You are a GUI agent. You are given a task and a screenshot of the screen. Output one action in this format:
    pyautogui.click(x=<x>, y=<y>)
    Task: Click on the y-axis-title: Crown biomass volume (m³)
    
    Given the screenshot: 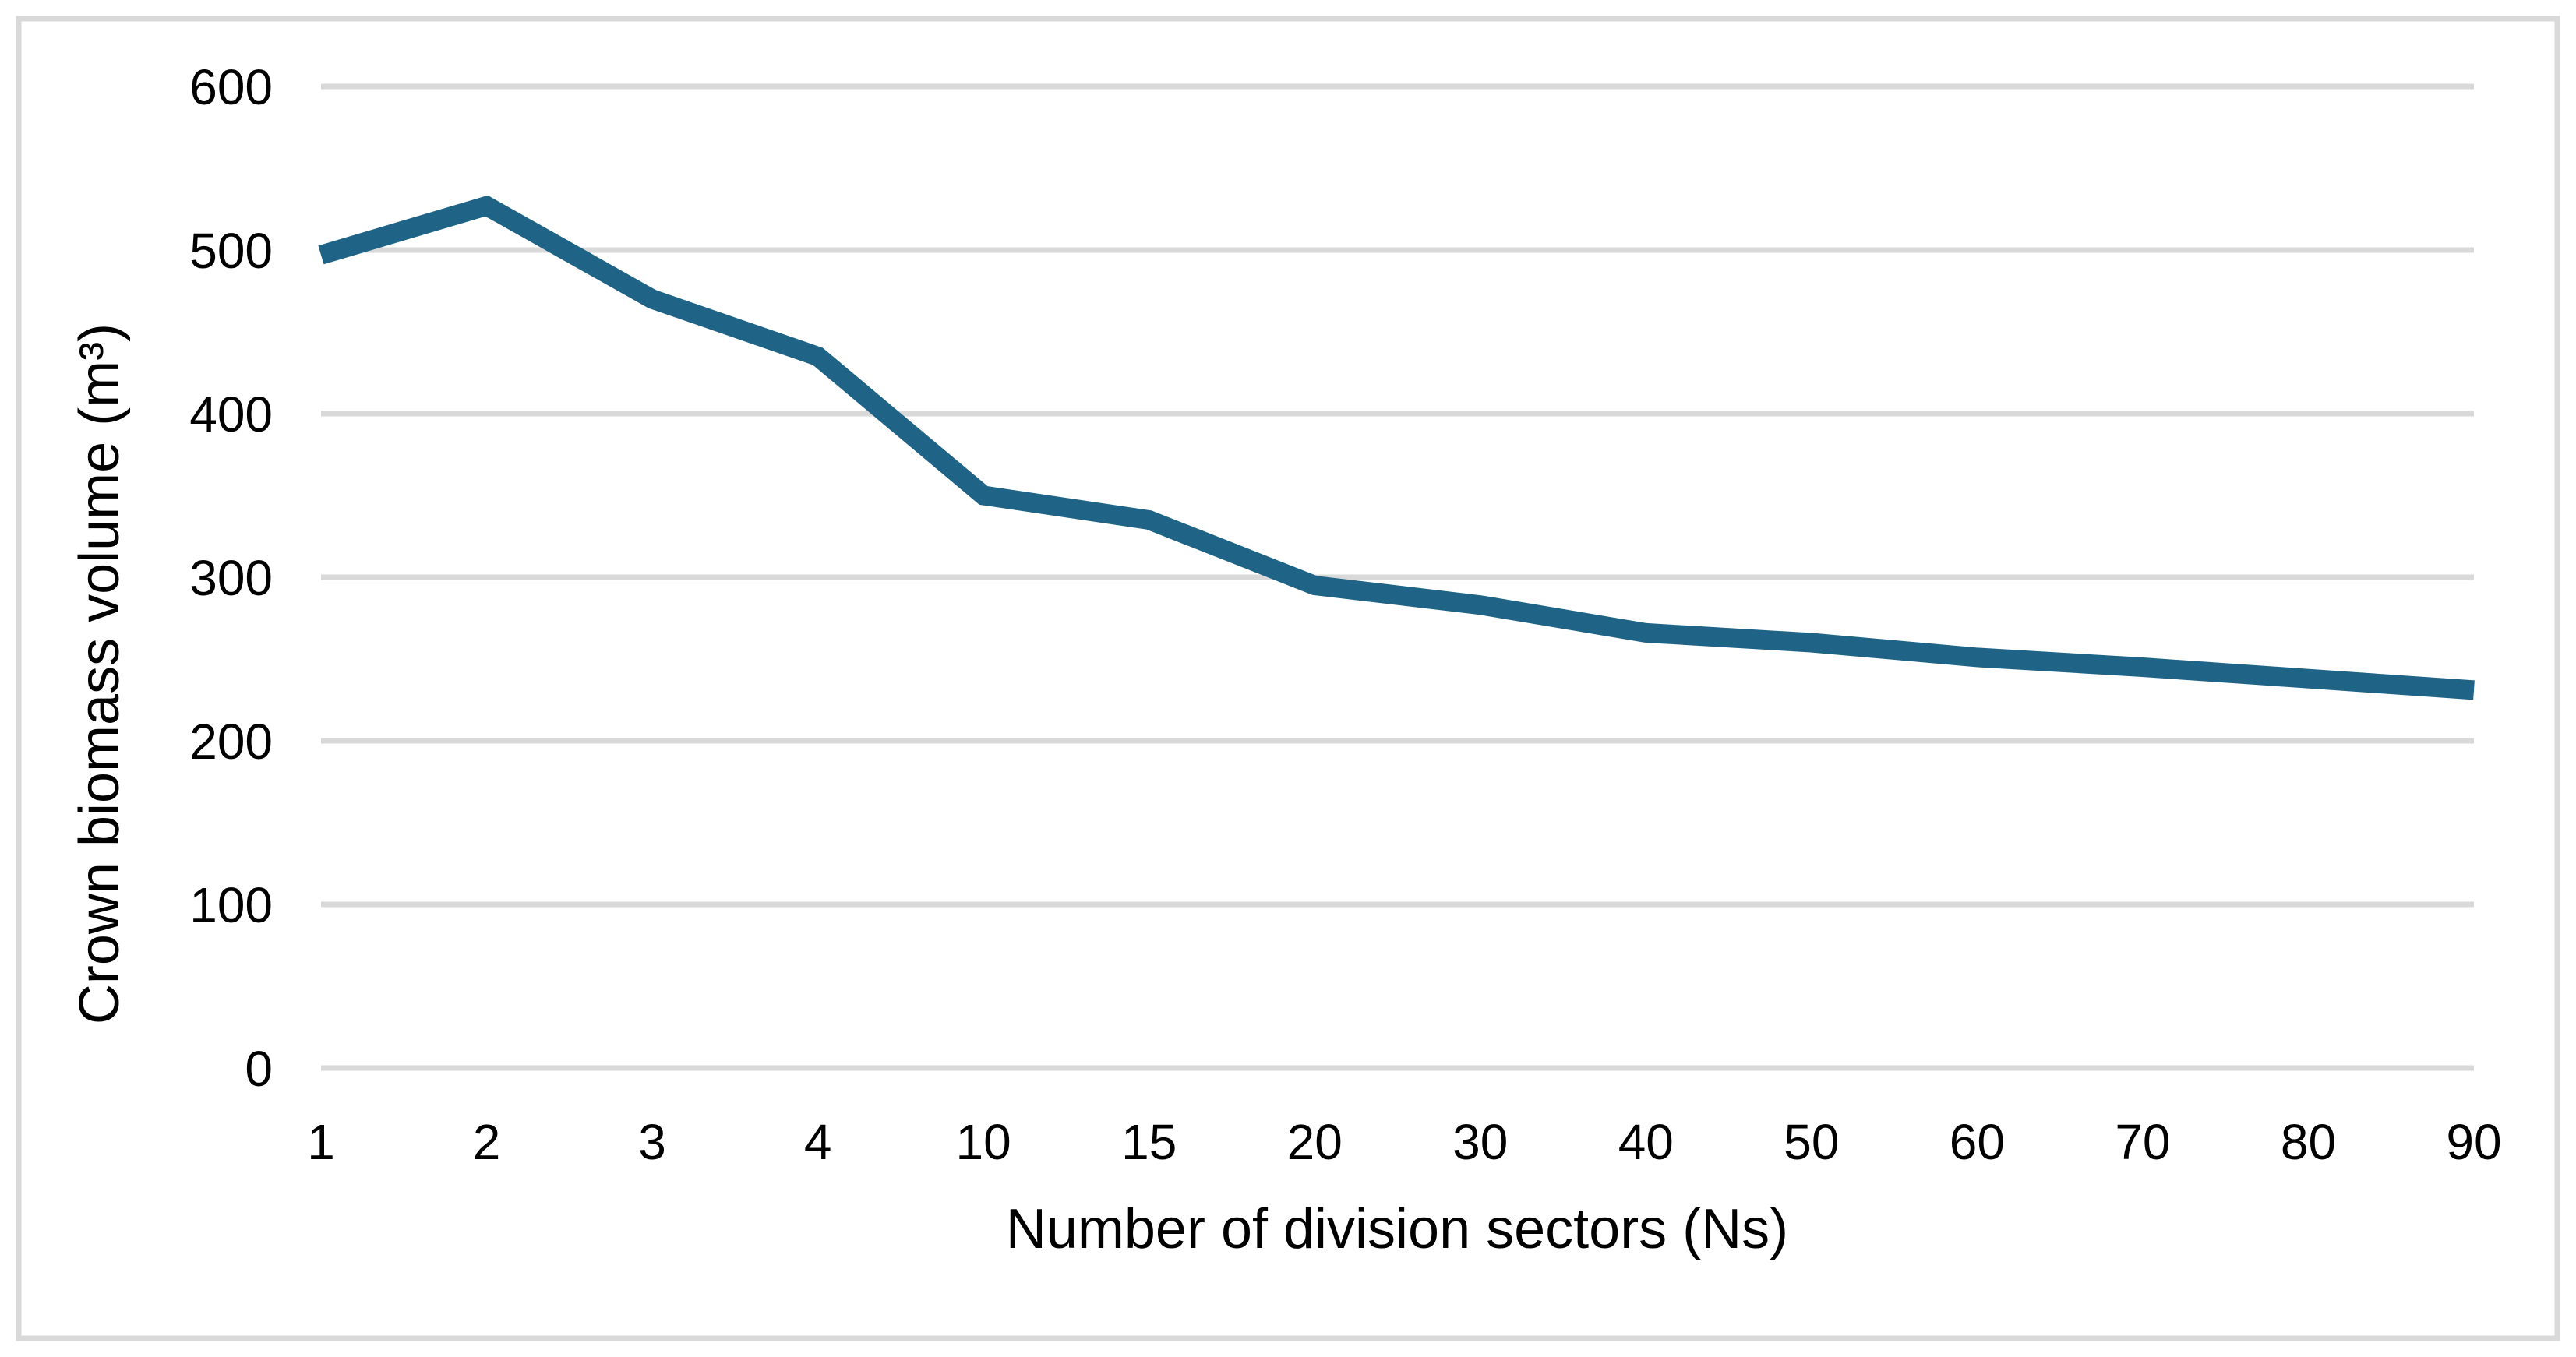 What is the action you would take?
    pyautogui.click(x=100, y=673)
    